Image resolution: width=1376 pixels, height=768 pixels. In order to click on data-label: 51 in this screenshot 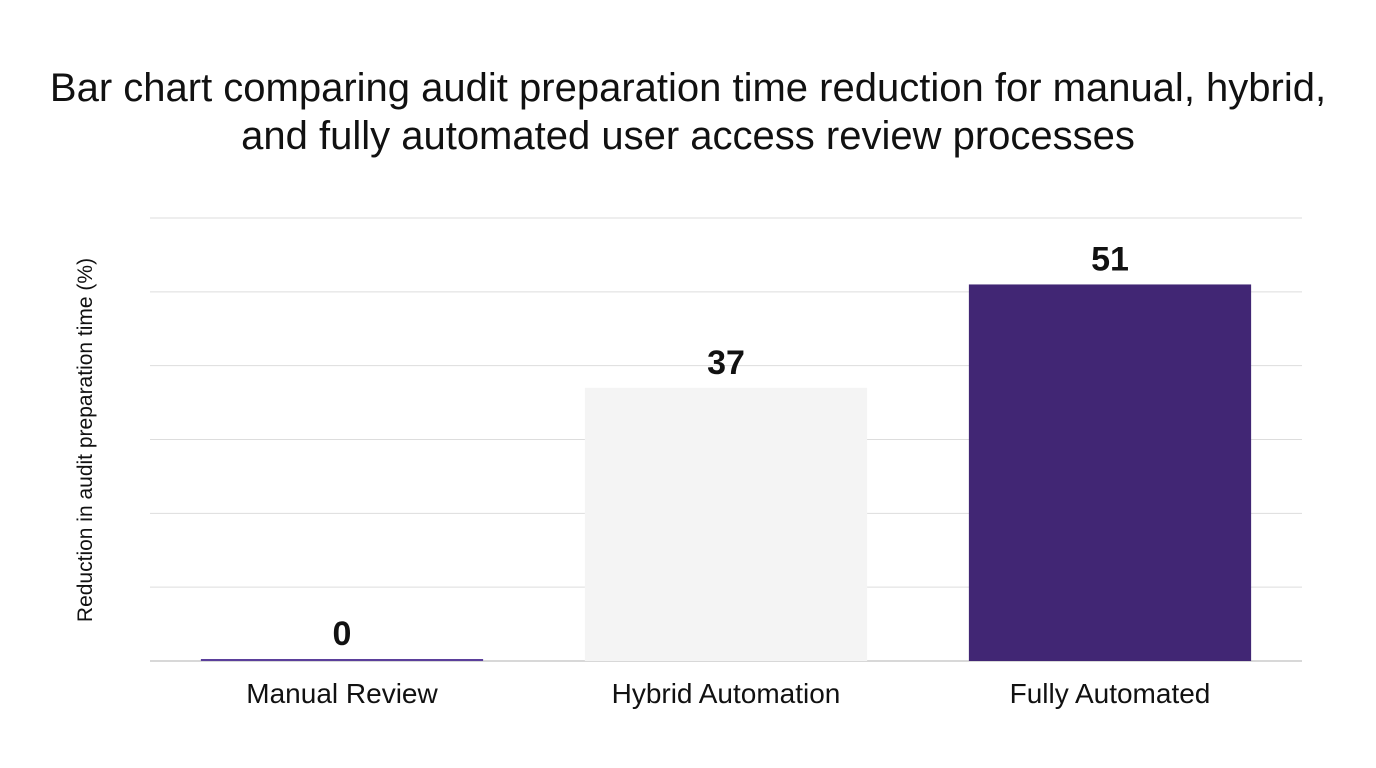, I will do `click(1110, 259)`.